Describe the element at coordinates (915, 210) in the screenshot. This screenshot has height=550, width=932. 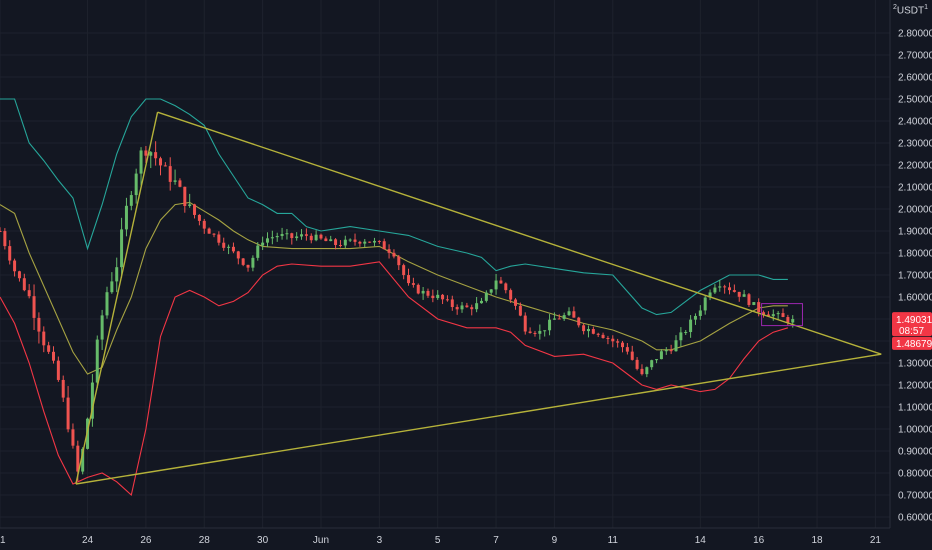
I see `y-tick-label: 2.00000` at that location.